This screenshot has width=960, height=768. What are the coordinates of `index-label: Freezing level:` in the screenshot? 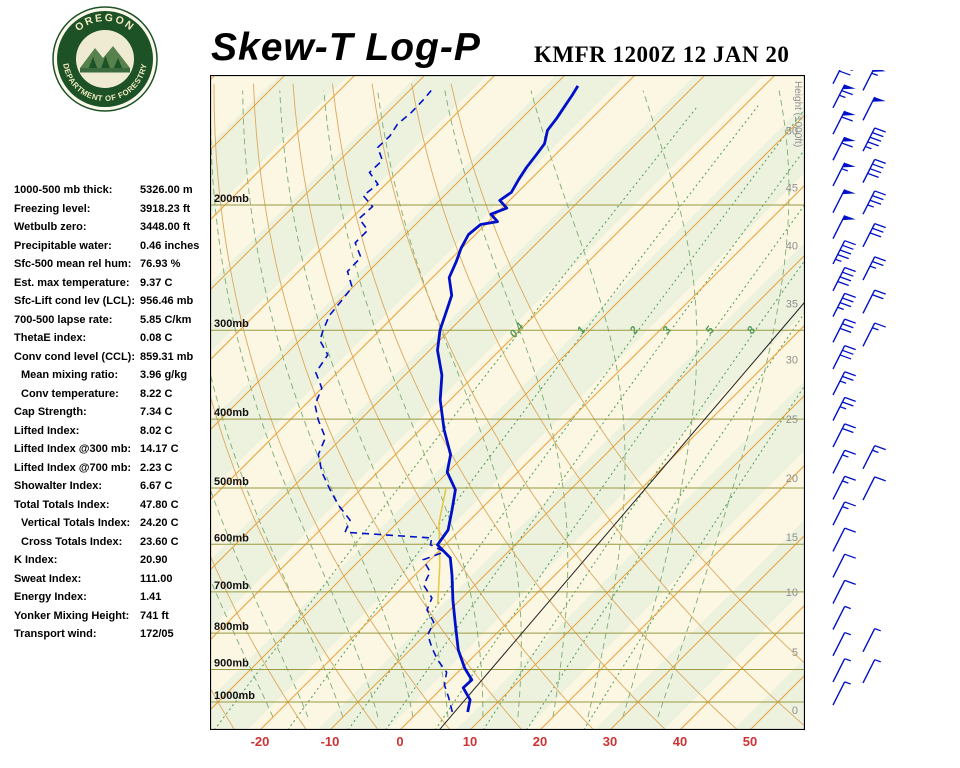 It's located at (52, 208).